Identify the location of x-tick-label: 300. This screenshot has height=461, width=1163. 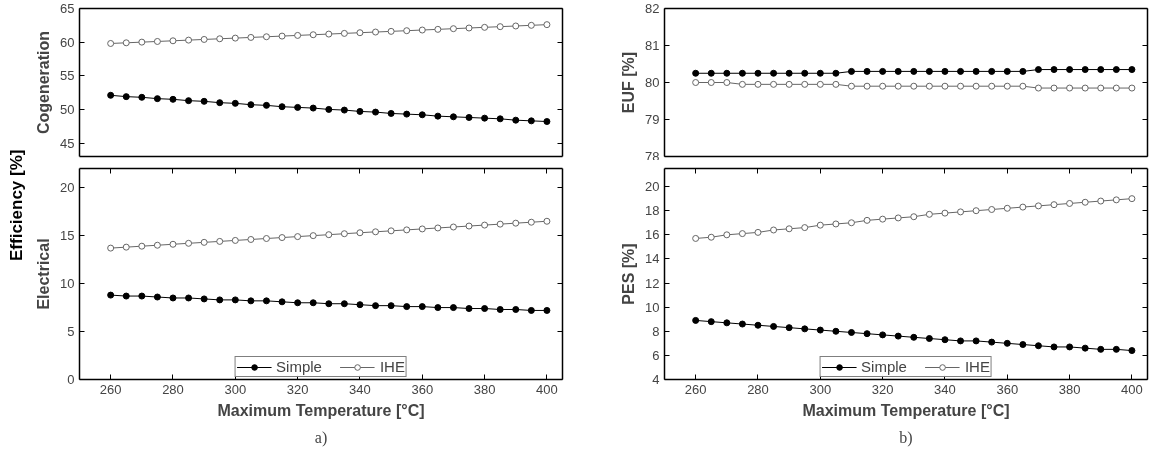
(820, 389).